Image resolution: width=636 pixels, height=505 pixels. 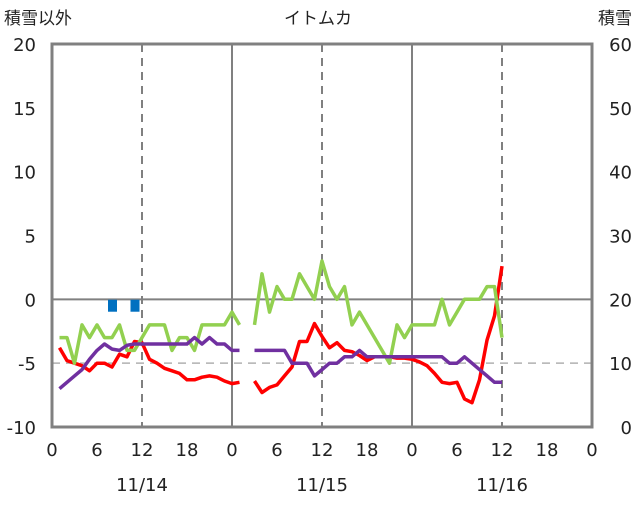 I want to click on y-tick-right: 20, so click(x=620, y=300).